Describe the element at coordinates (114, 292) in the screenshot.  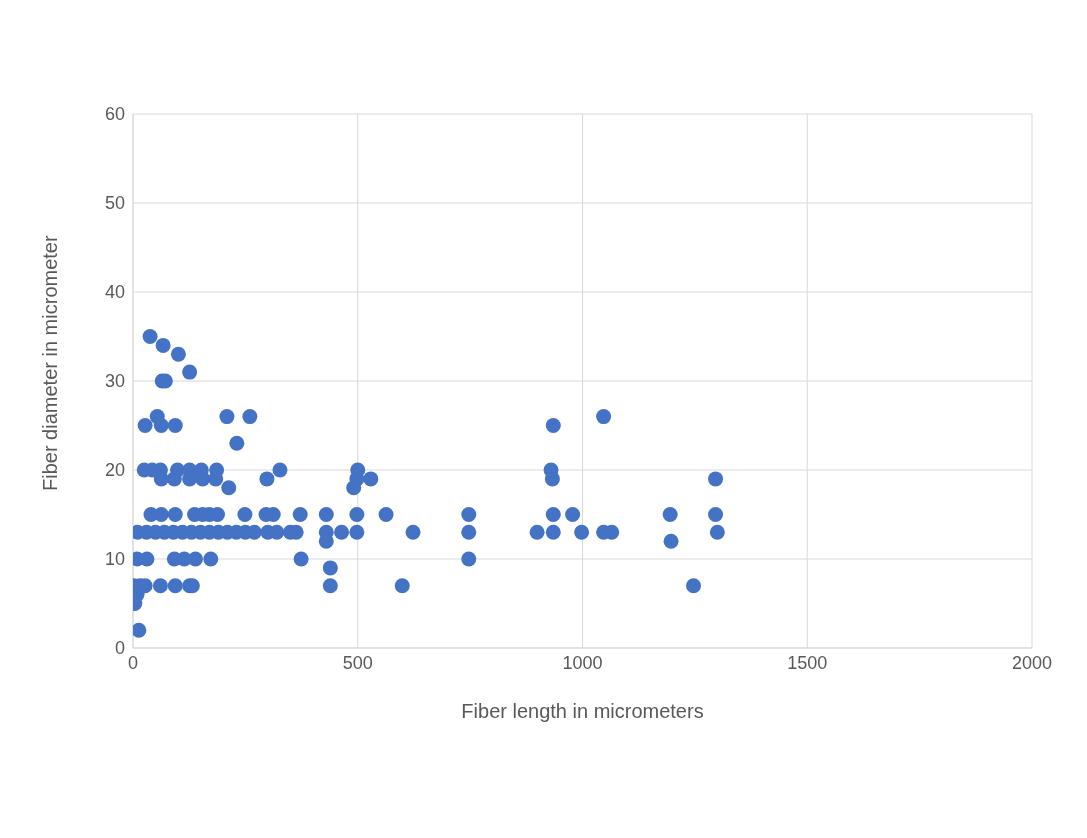
I see `y-tick-label: 40` at that location.